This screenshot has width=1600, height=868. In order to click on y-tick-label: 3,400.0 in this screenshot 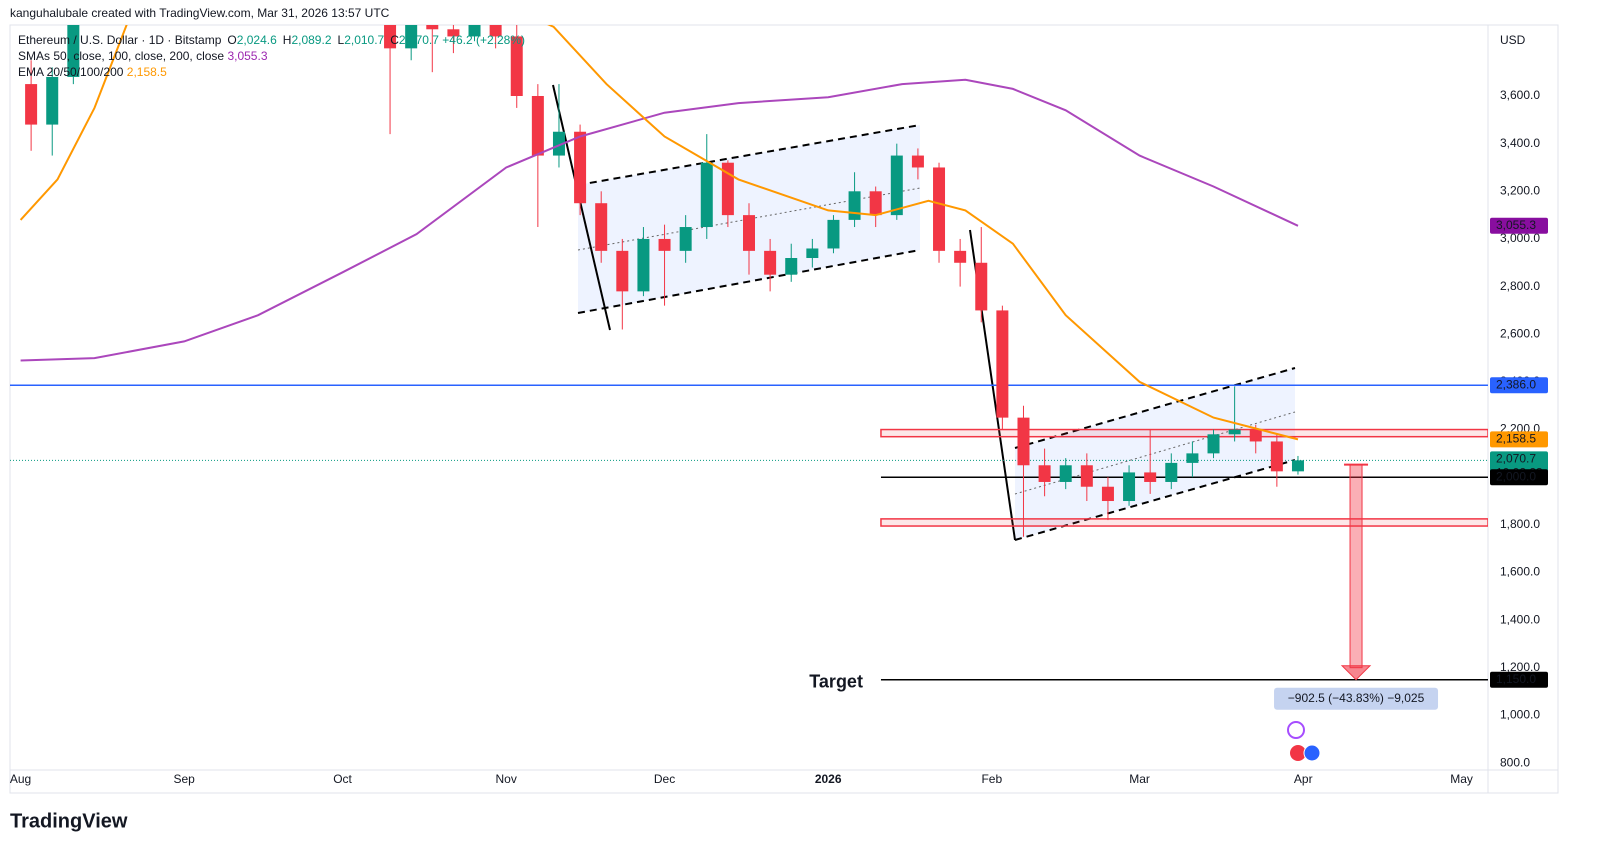, I will do `click(1520, 143)`.